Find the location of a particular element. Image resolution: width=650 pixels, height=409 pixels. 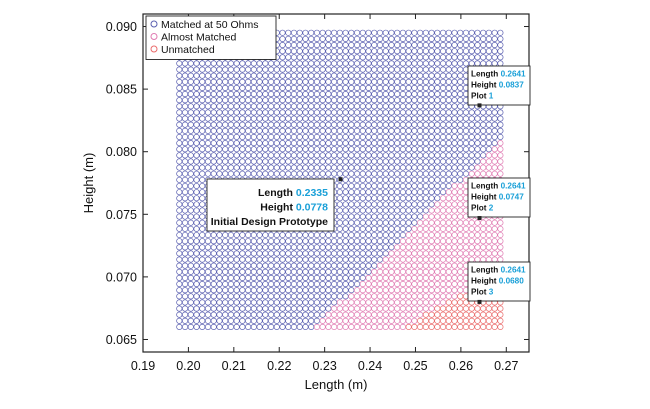

y-tick-label: 0.070 is located at coordinates (121, 277).